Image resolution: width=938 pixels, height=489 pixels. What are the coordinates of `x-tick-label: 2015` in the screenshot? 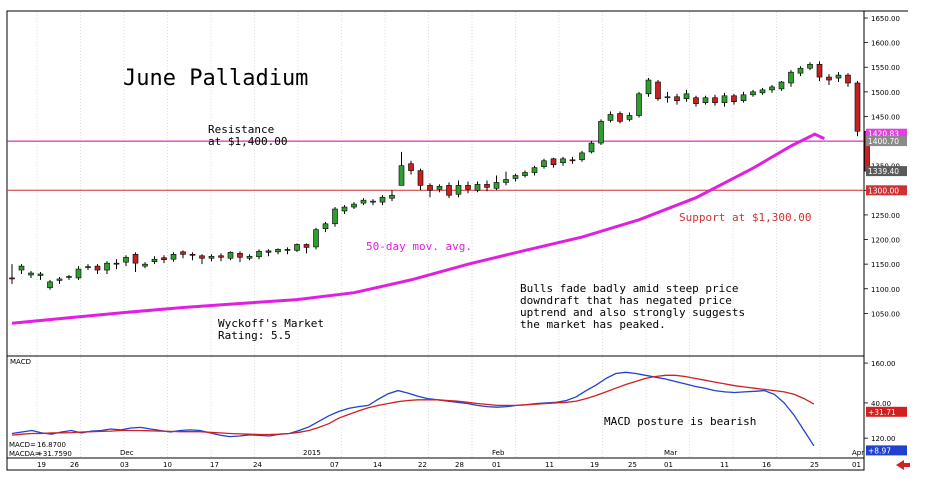 It's located at (312, 453).